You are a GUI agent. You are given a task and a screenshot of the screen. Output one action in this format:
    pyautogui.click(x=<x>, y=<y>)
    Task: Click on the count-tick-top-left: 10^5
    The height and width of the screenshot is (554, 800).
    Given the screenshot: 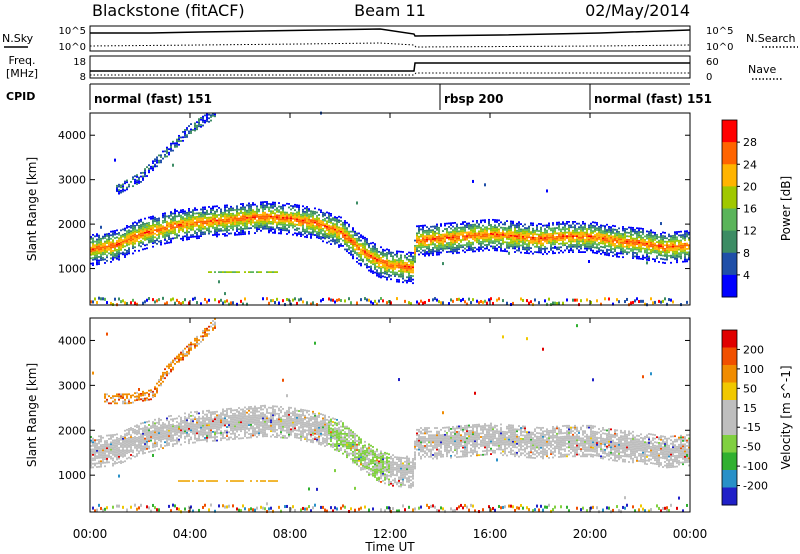 What is the action you would take?
    pyautogui.click(x=72, y=31)
    